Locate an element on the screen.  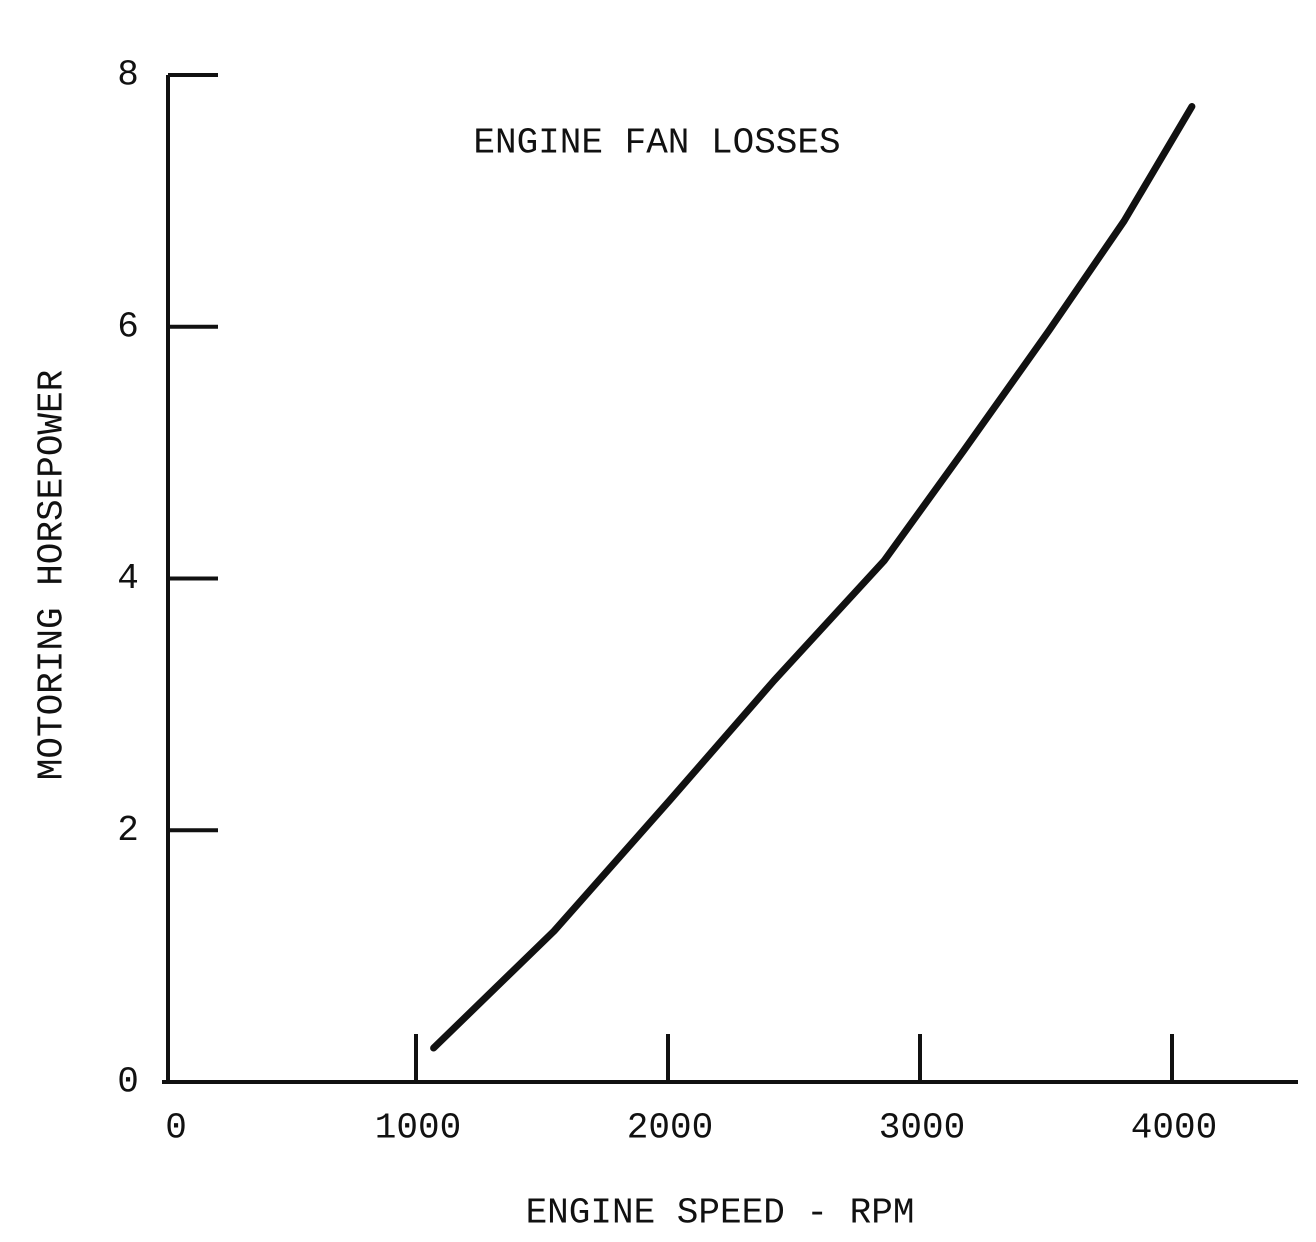
y-tick-label: 4 is located at coordinates (128, 578).